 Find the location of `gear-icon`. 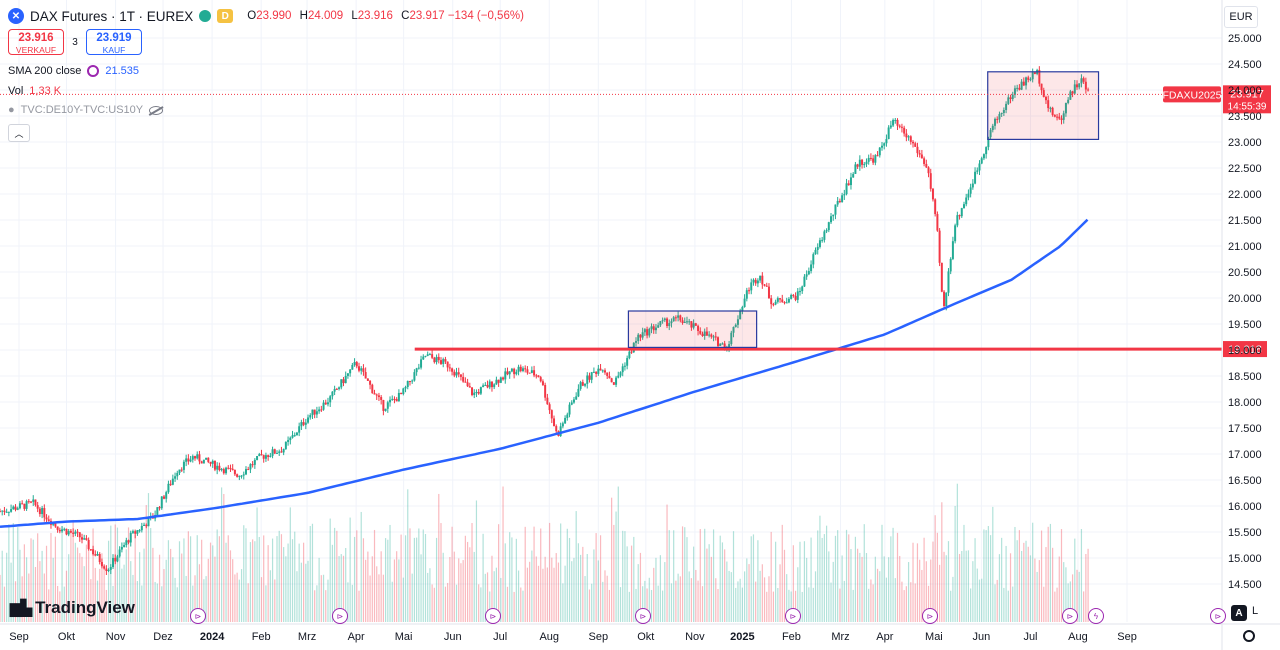

gear-icon is located at coordinates (1249, 636).